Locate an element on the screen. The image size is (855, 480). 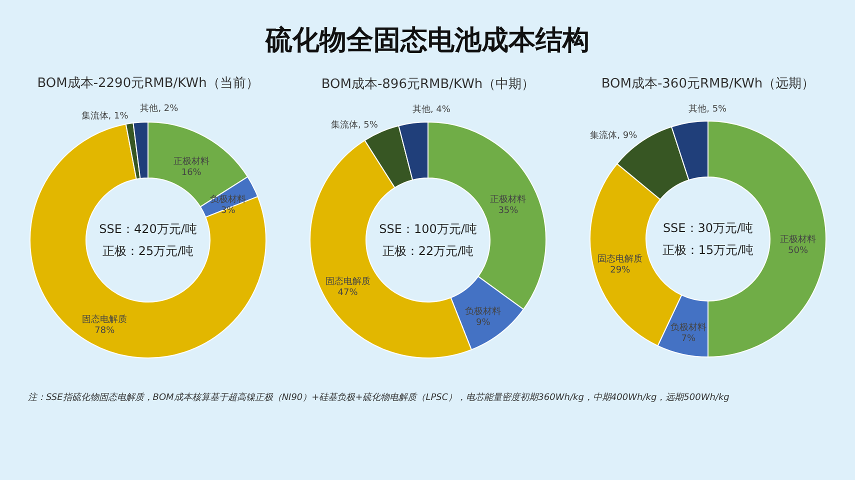
donut-slice is located at coordinates (147, 241).